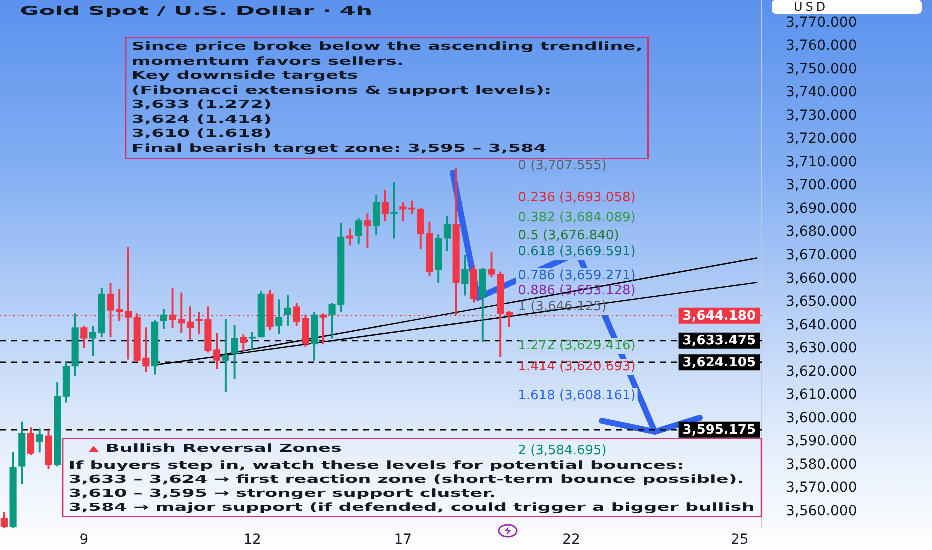 The image size is (932, 550). What do you see at coordinates (223, 449) in the screenshot?
I see `annotation: Bullish Reversal Zones` at bounding box center [223, 449].